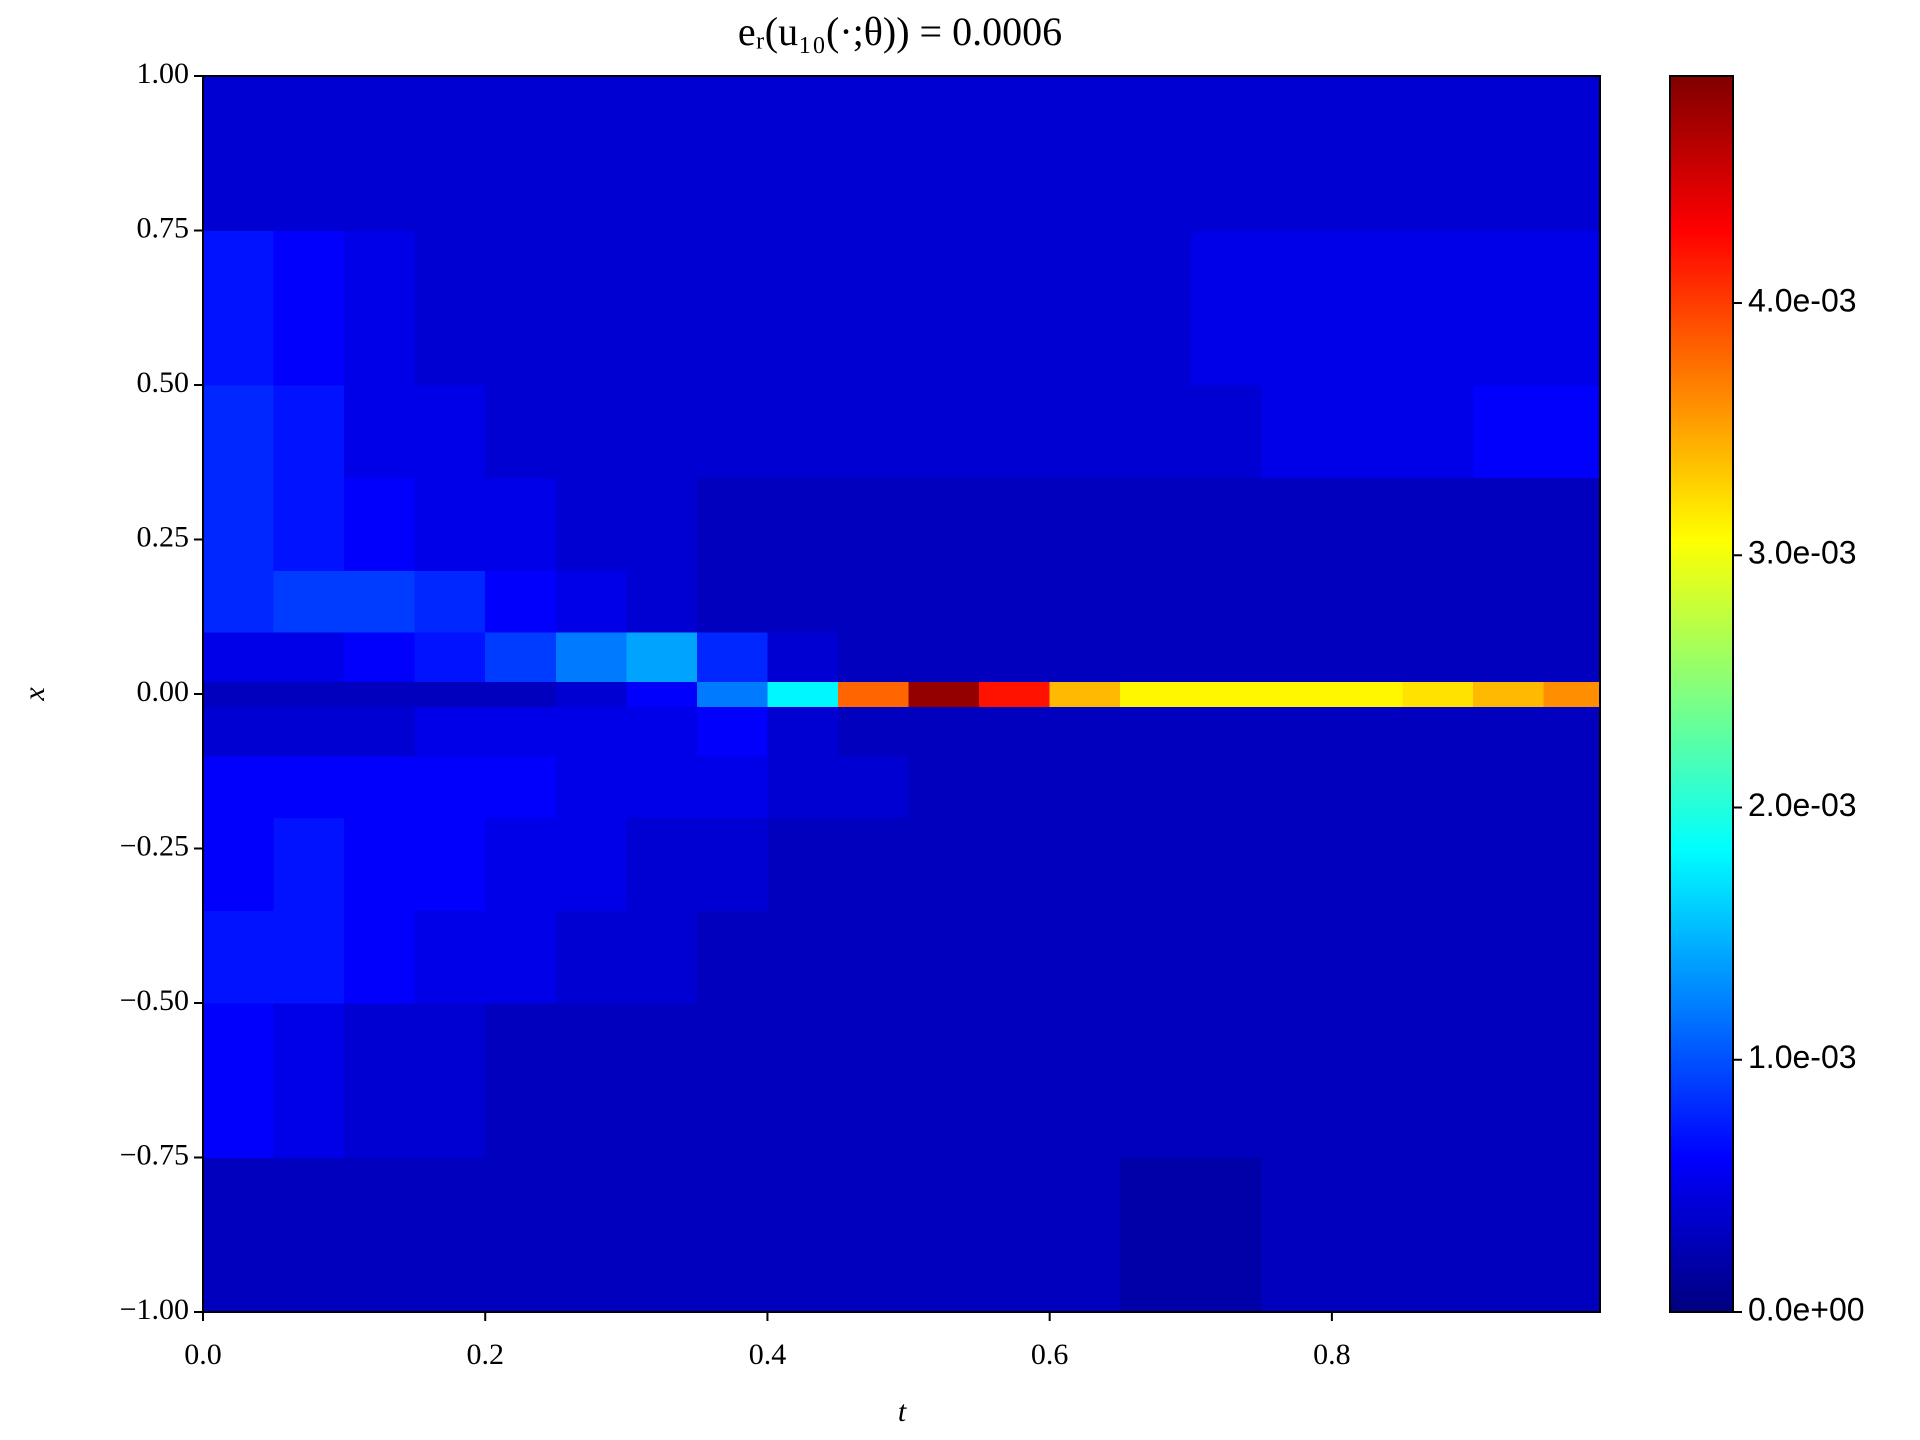 Image resolution: width=1920 pixels, height=1440 pixels. I want to click on y-tick-label: 1.00, so click(163, 73).